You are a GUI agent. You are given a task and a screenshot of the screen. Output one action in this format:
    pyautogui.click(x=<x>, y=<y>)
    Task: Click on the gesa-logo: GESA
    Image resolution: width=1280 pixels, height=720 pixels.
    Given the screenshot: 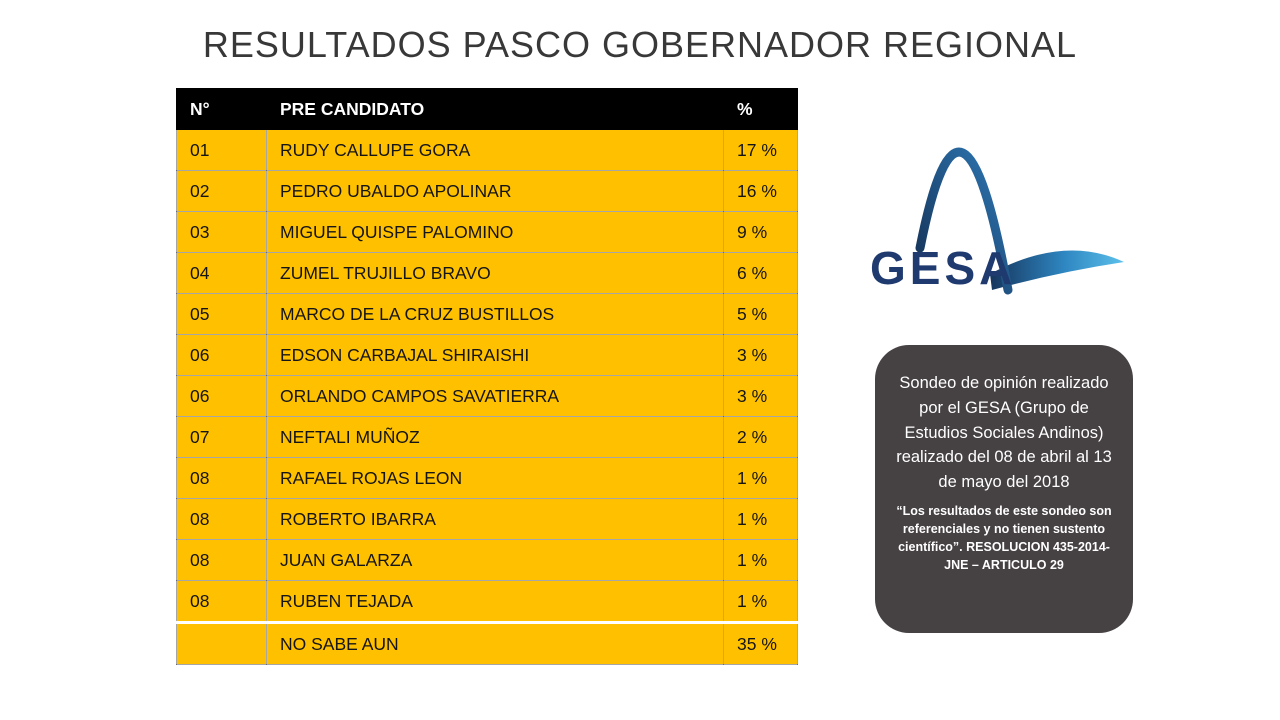 What is the action you would take?
    pyautogui.click(x=998, y=209)
    